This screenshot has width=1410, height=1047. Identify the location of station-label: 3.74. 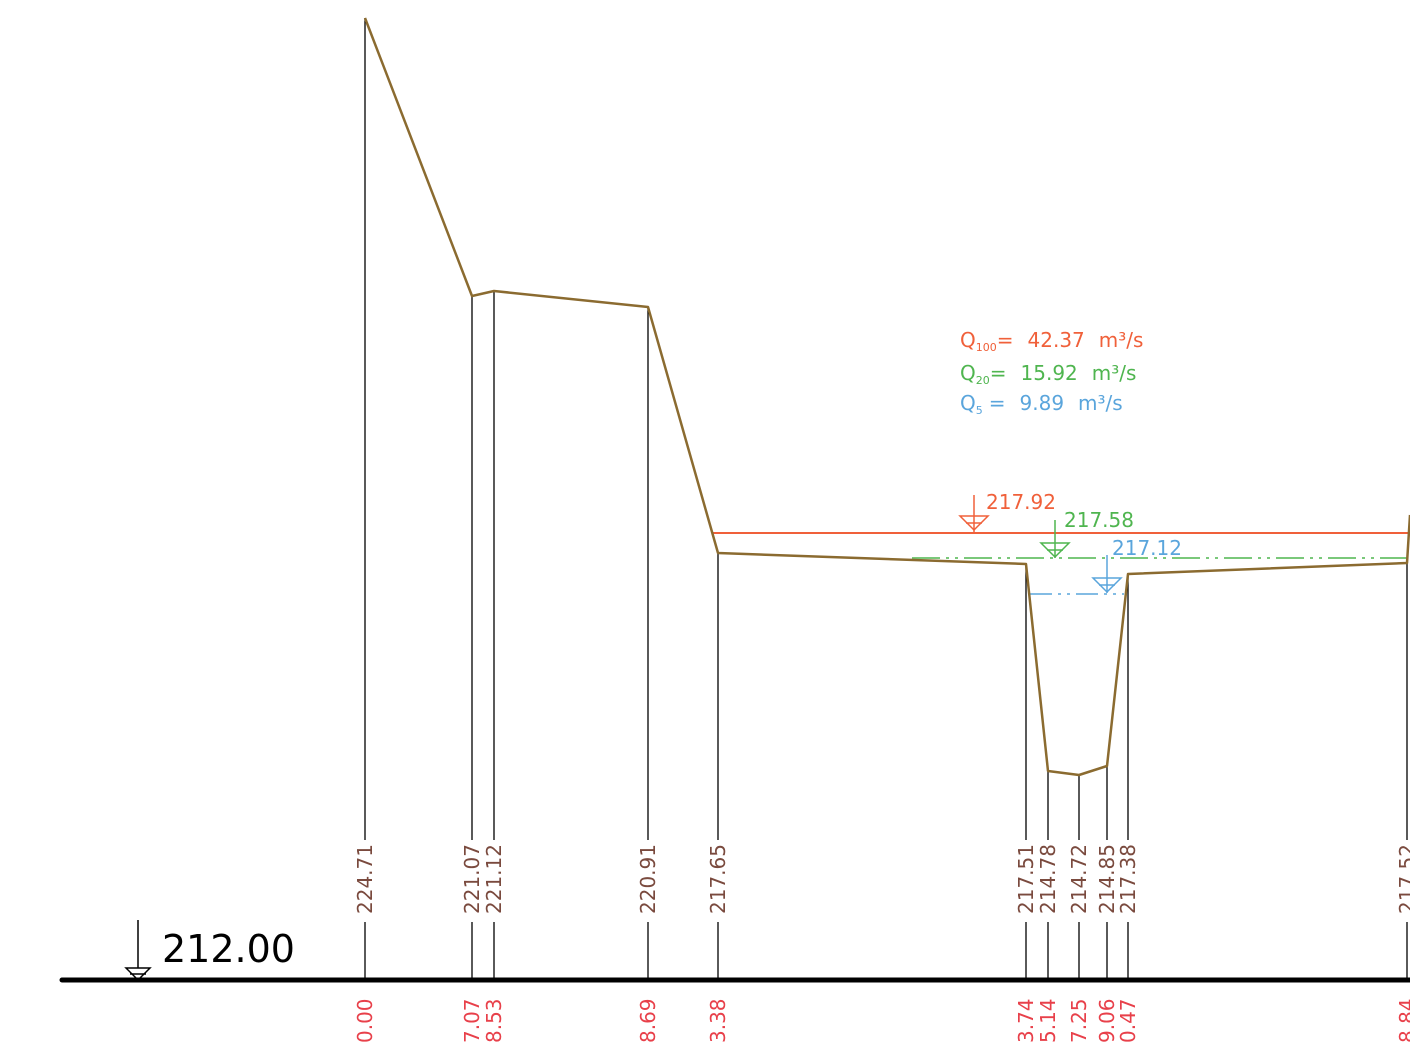
(1026, 1020).